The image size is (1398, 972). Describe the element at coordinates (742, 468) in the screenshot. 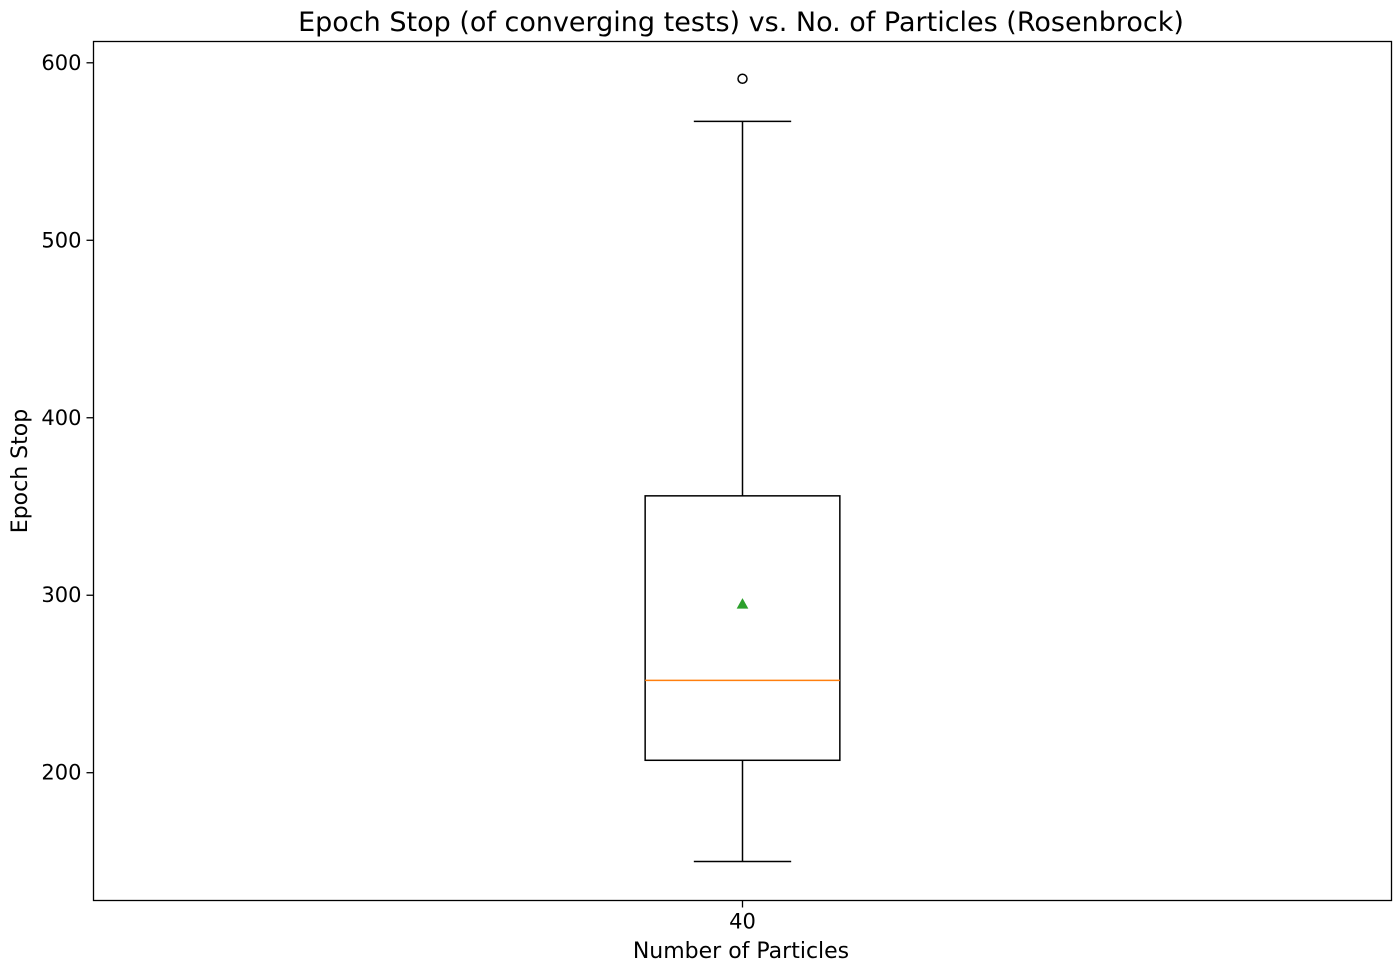

I see `box-plot-series` at that location.